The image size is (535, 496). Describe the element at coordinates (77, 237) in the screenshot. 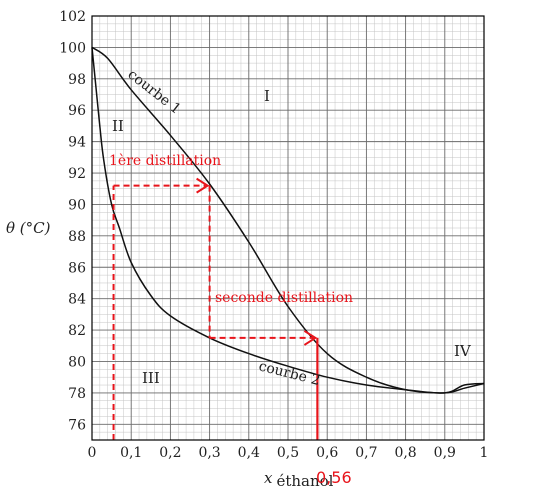

I see `y-tick-label: 88` at that location.